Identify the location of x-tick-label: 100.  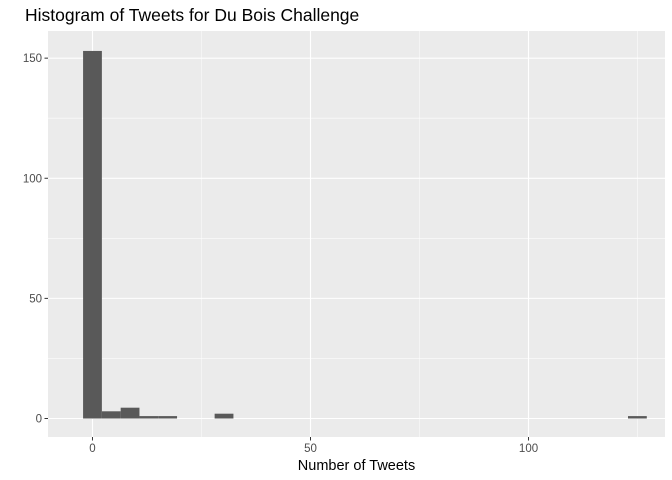
(528, 449).